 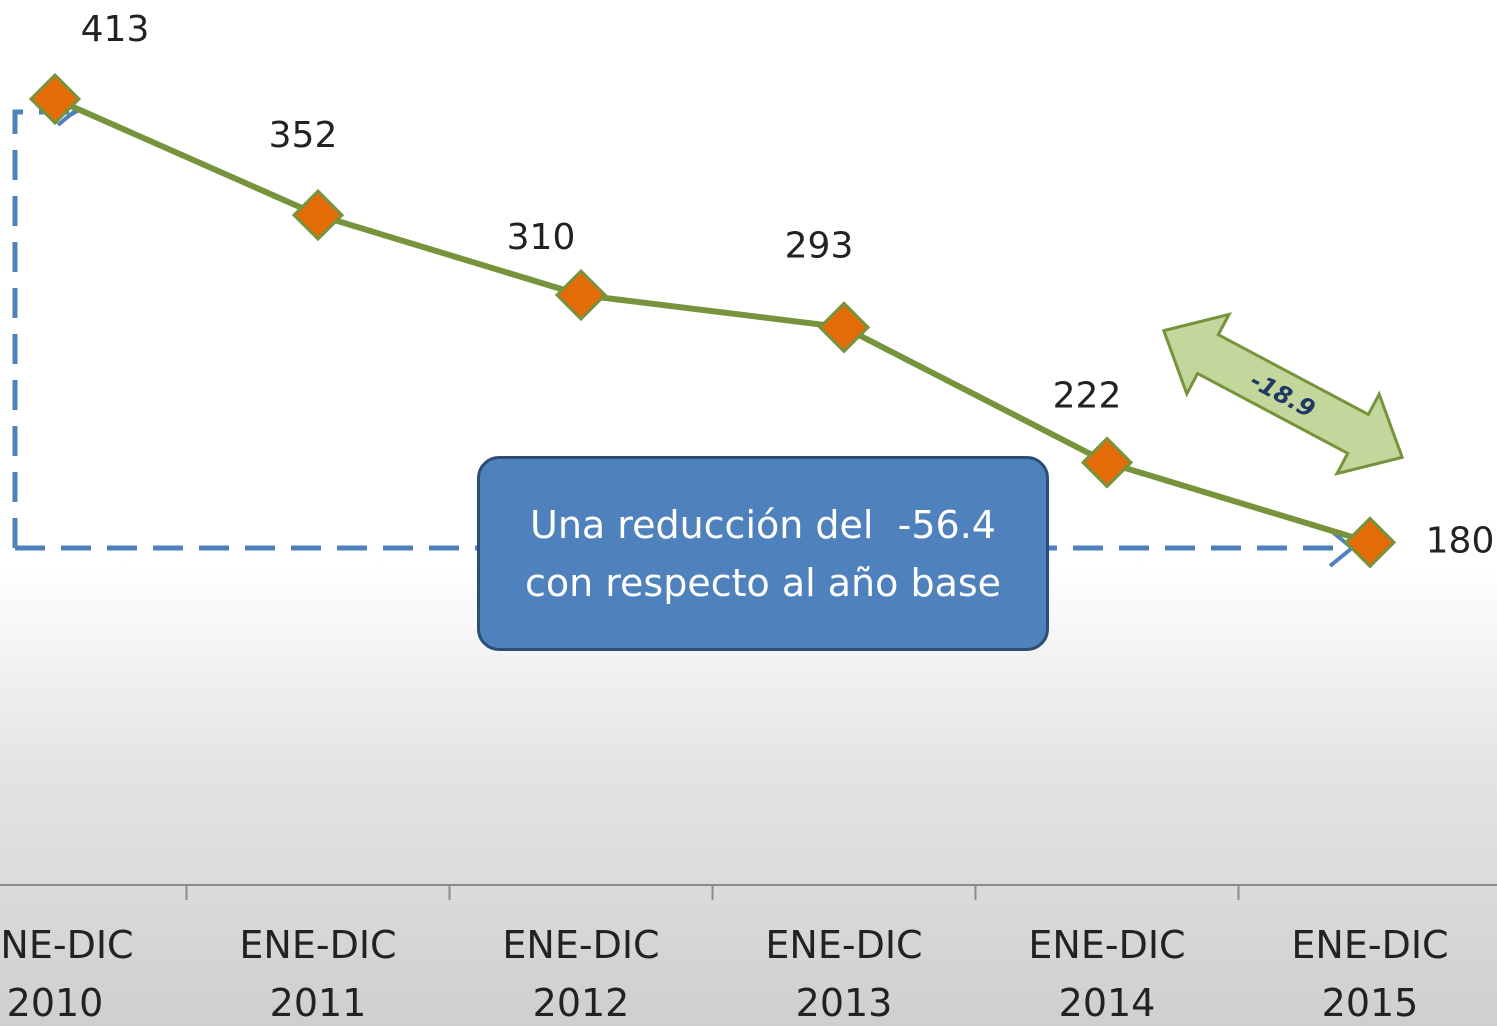 What do you see at coordinates (819, 245) in the screenshot?
I see `value-label: 293` at bounding box center [819, 245].